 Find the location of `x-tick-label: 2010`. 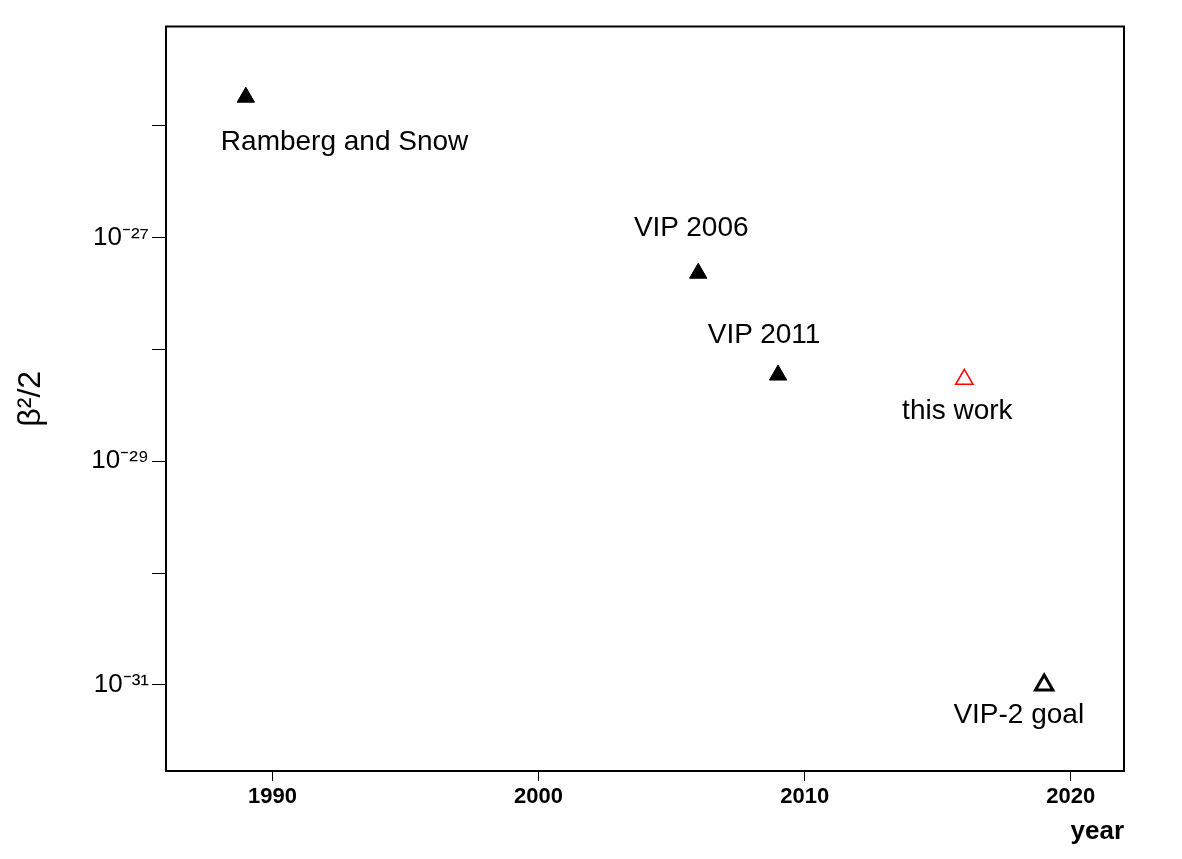

x-tick-label: 2010 is located at coordinates (805, 796).